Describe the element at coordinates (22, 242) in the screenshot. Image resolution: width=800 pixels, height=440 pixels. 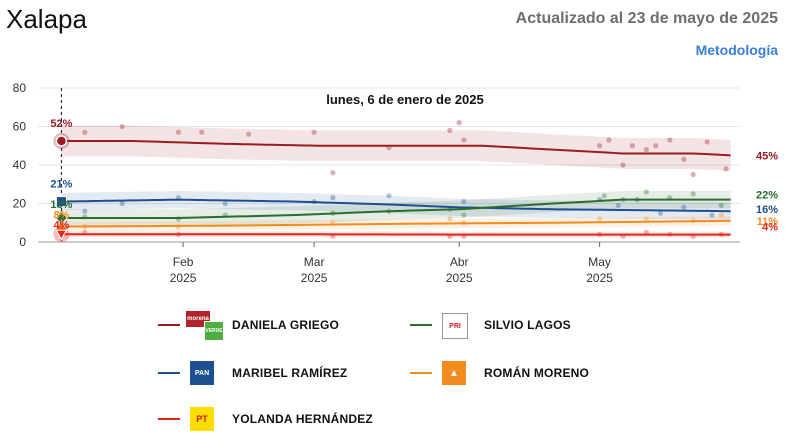
I see `y-tick-label: 0` at that location.